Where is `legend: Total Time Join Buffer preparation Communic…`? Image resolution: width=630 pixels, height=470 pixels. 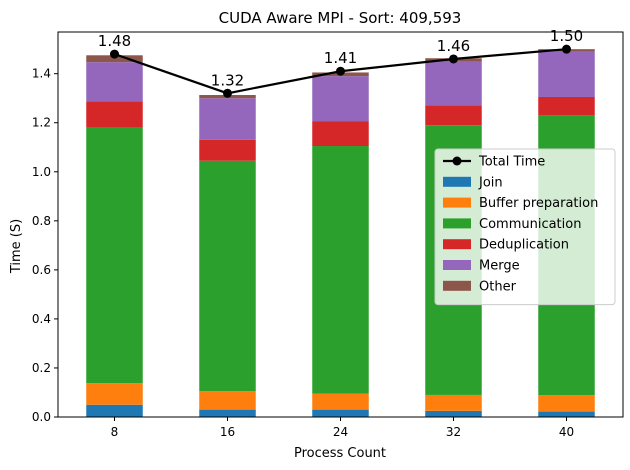 legend: Total Time Join Buffer preparation Communic… is located at coordinates (525, 227).